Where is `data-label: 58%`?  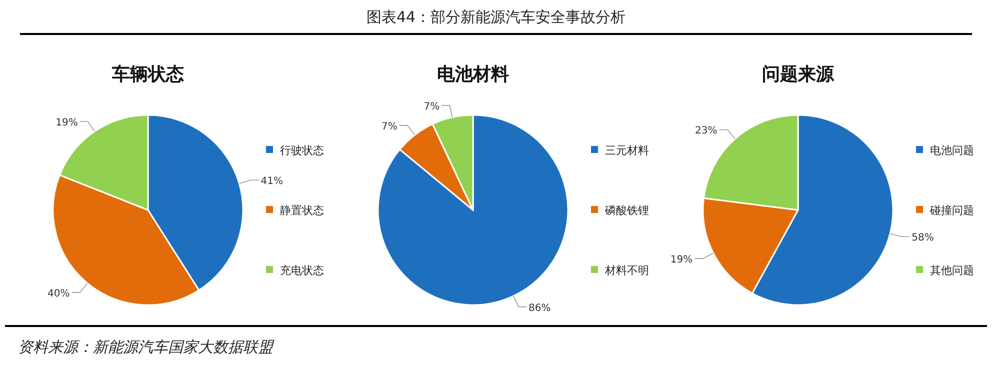 data-label: 58% is located at coordinates (923, 238).